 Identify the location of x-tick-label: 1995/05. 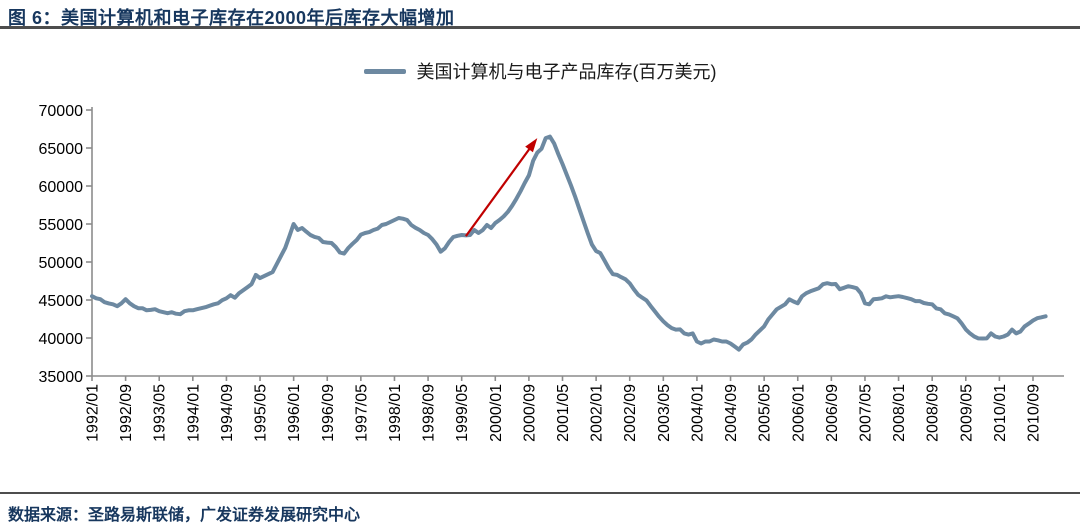
(261, 413).